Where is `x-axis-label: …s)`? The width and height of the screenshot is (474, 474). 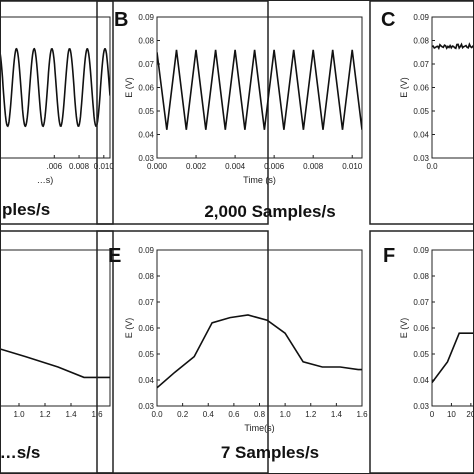
x-axis-label: …s) is located at coordinates (45, 180).